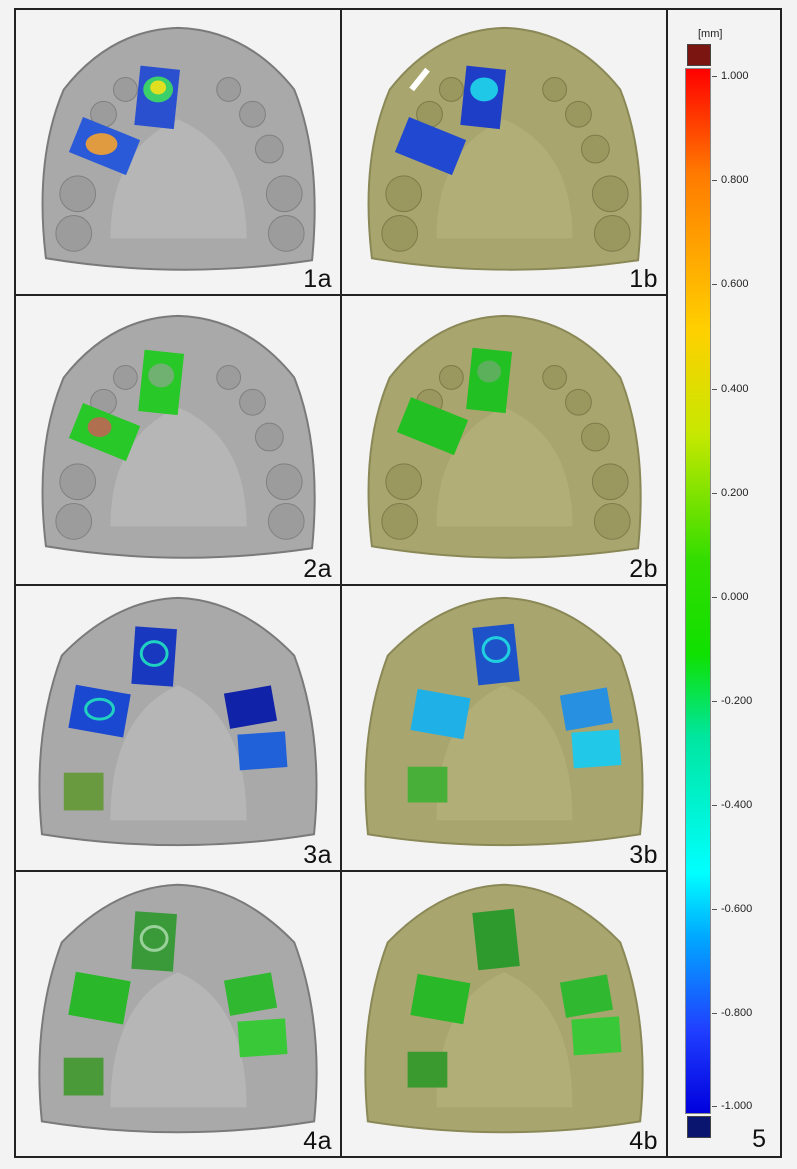  What do you see at coordinates (759, 1139) in the screenshot?
I see `scale-panel-number: 5` at bounding box center [759, 1139].